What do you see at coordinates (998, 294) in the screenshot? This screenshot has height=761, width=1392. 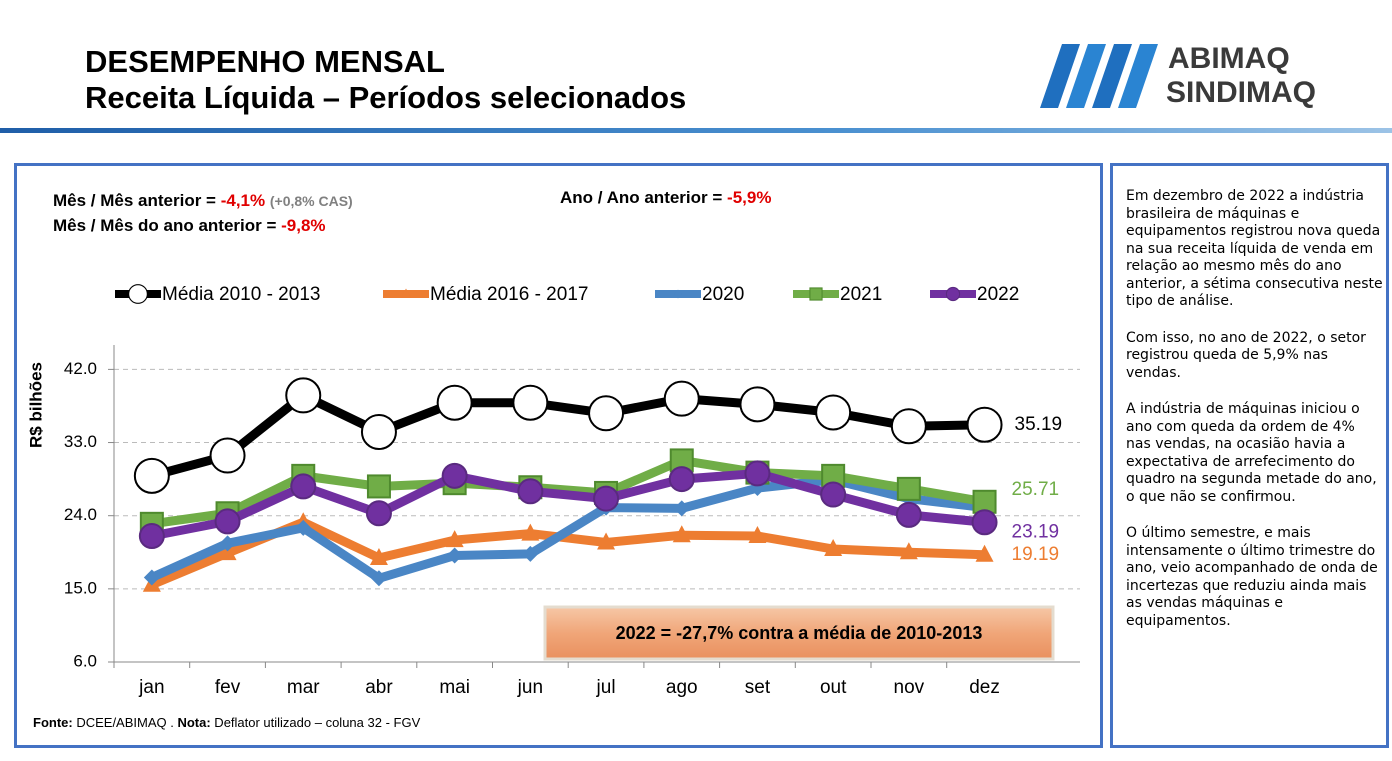 I see `legend-label: 2022` at bounding box center [998, 294].